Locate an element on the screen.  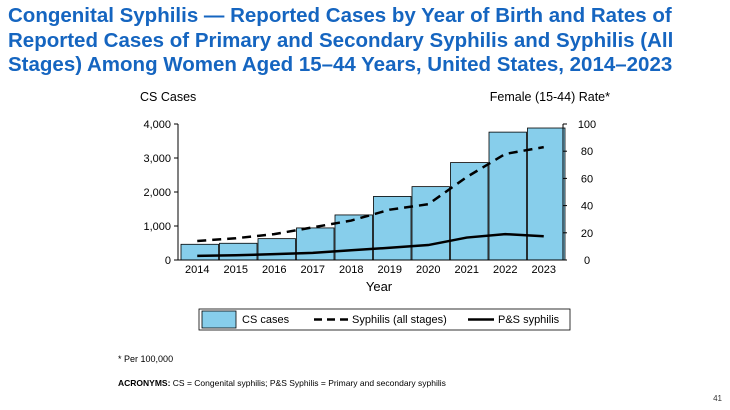
footnote-text: Per 100,000 is located at coordinates (149, 359).